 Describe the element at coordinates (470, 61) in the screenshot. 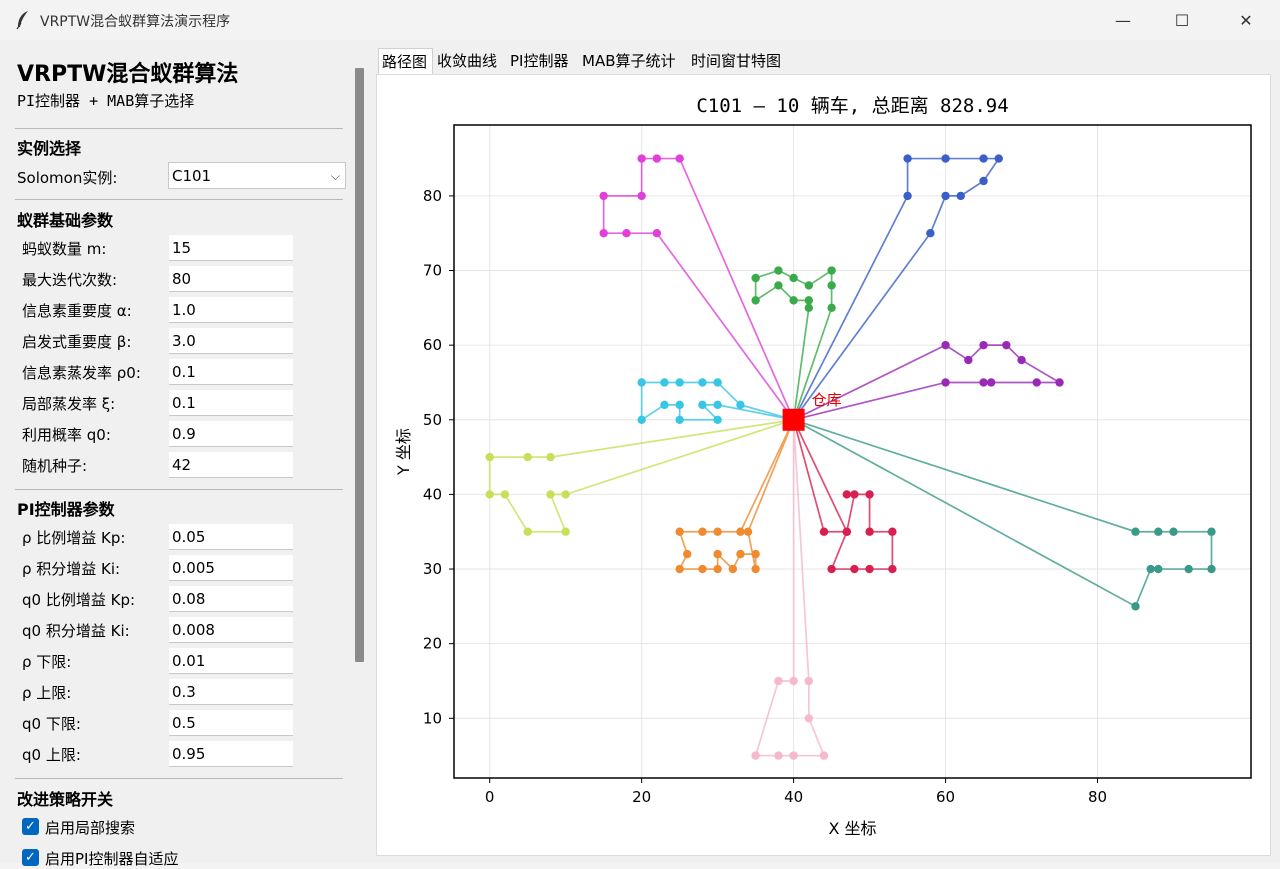

I see `tab-convergence: 收敛曲线` at that location.